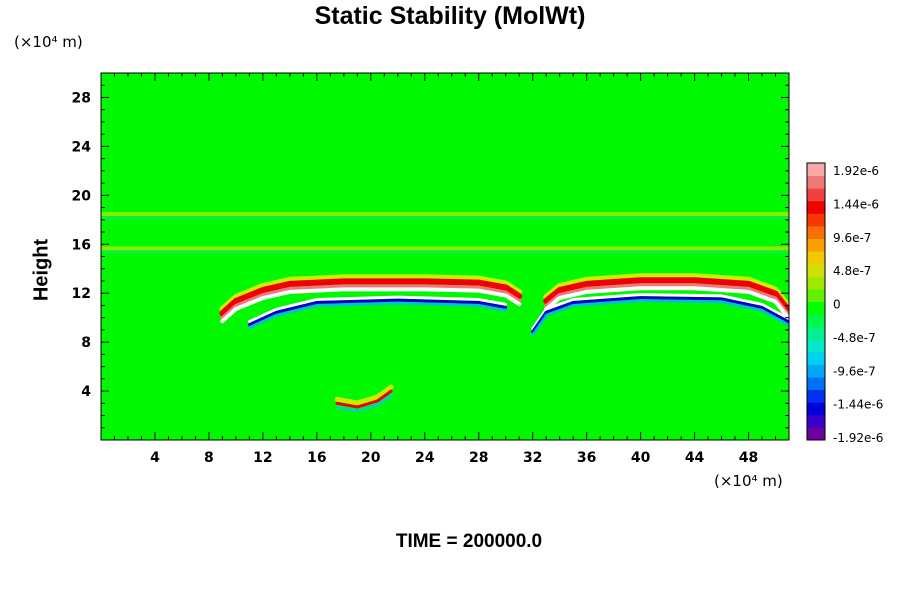 The width and height of the screenshot is (900, 600). I want to click on x-tick-label: 4, so click(155, 458).